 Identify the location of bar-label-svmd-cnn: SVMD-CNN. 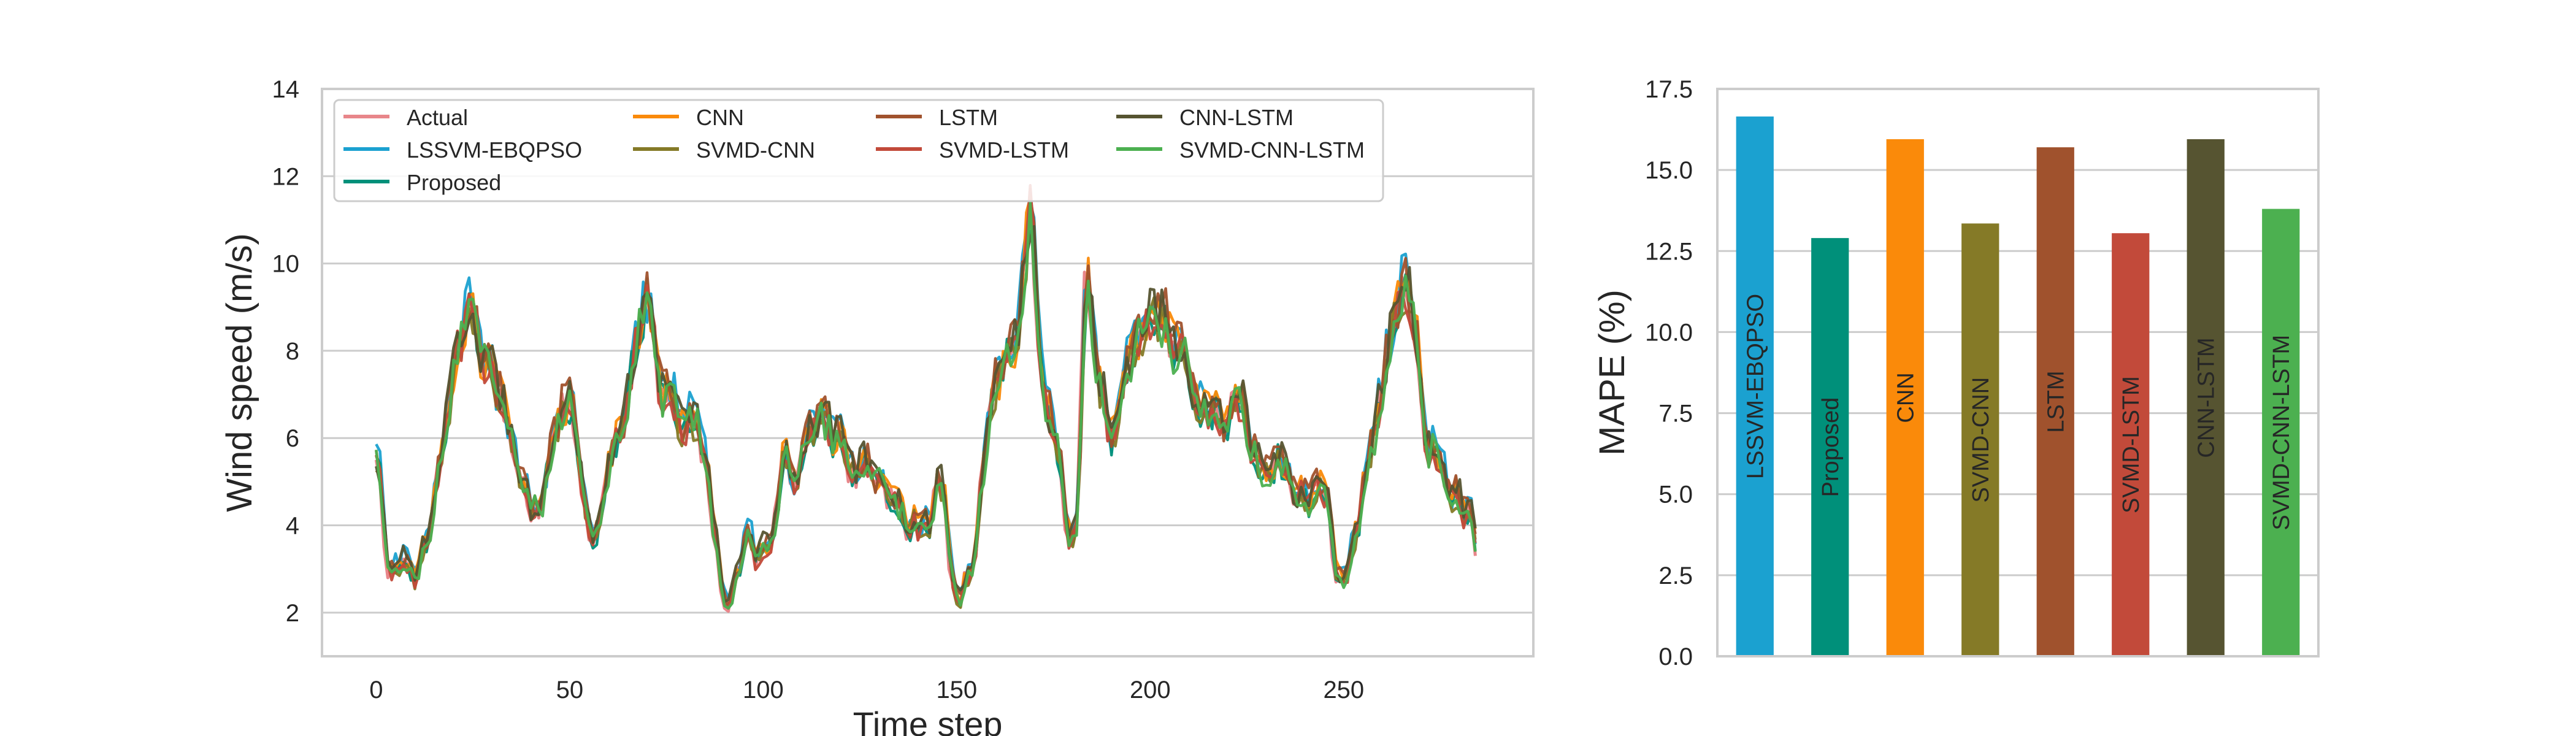
(1981, 440).